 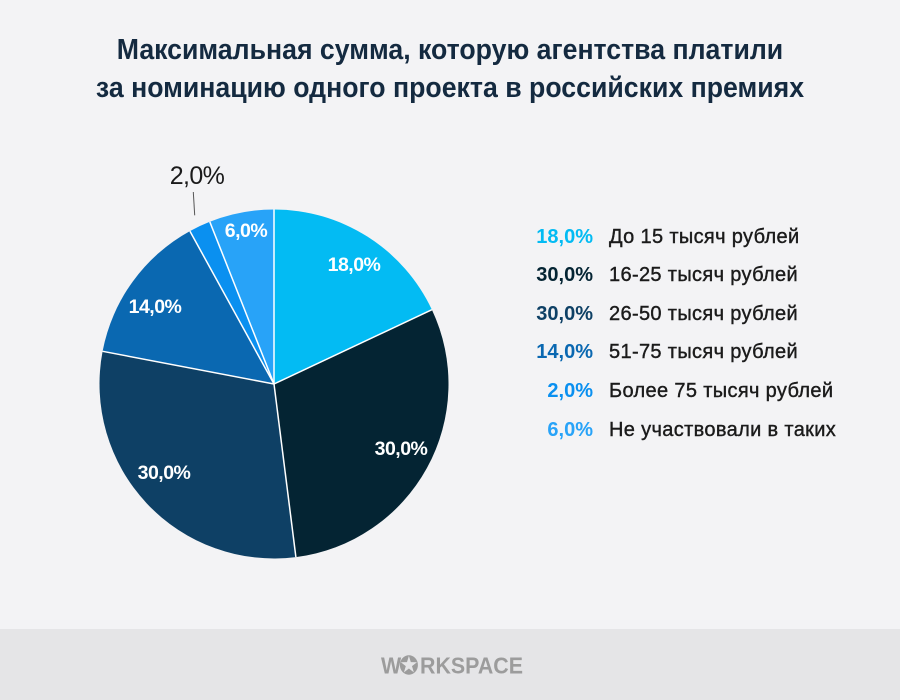 What do you see at coordinates (246, 231) in the screenshot?
I see `svg-text: 6,0%` at bounding box center [246, 231].